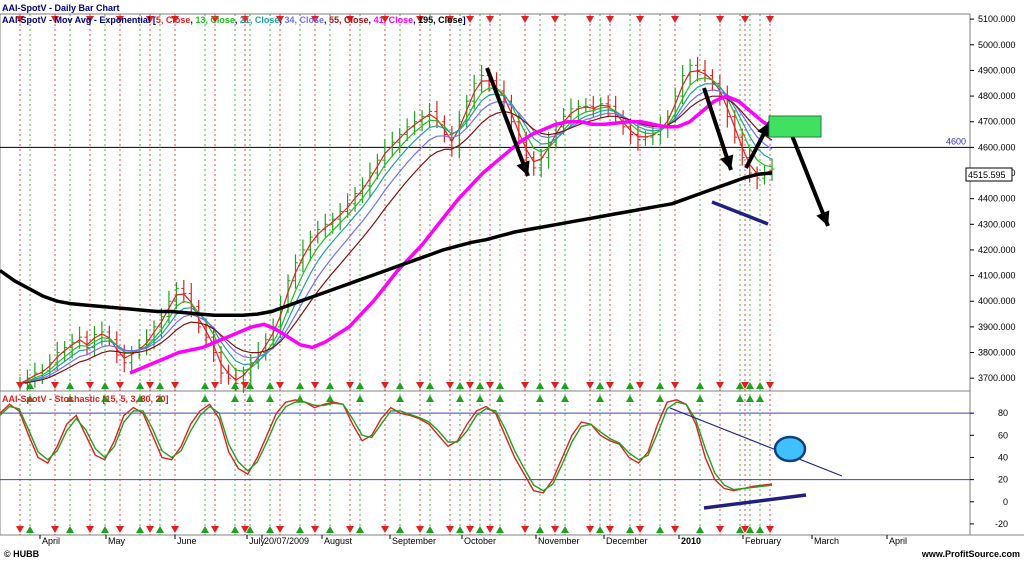 Image resolution: width=1024 pixels, height=562 pixels. Describe the element at coordinates (1001, 524) in the screenshot. I see `stoch-tick-label: -20` at that location.